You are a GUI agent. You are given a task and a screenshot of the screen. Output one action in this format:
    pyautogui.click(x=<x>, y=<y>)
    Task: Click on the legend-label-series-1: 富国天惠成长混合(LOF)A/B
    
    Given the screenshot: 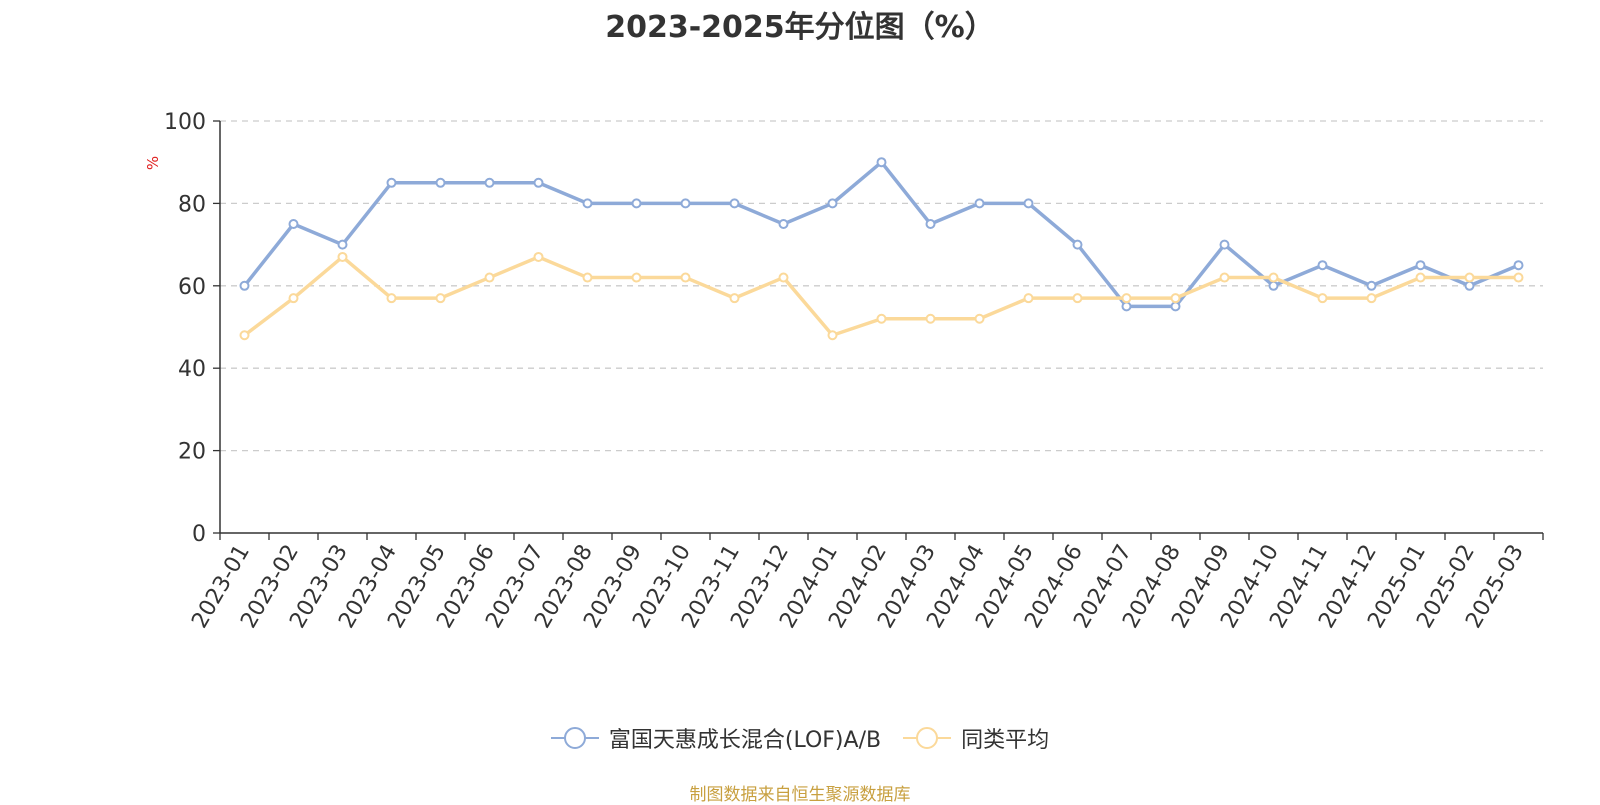 What is the action you would take?
    pyautogui.click(x=745, y=740)
    